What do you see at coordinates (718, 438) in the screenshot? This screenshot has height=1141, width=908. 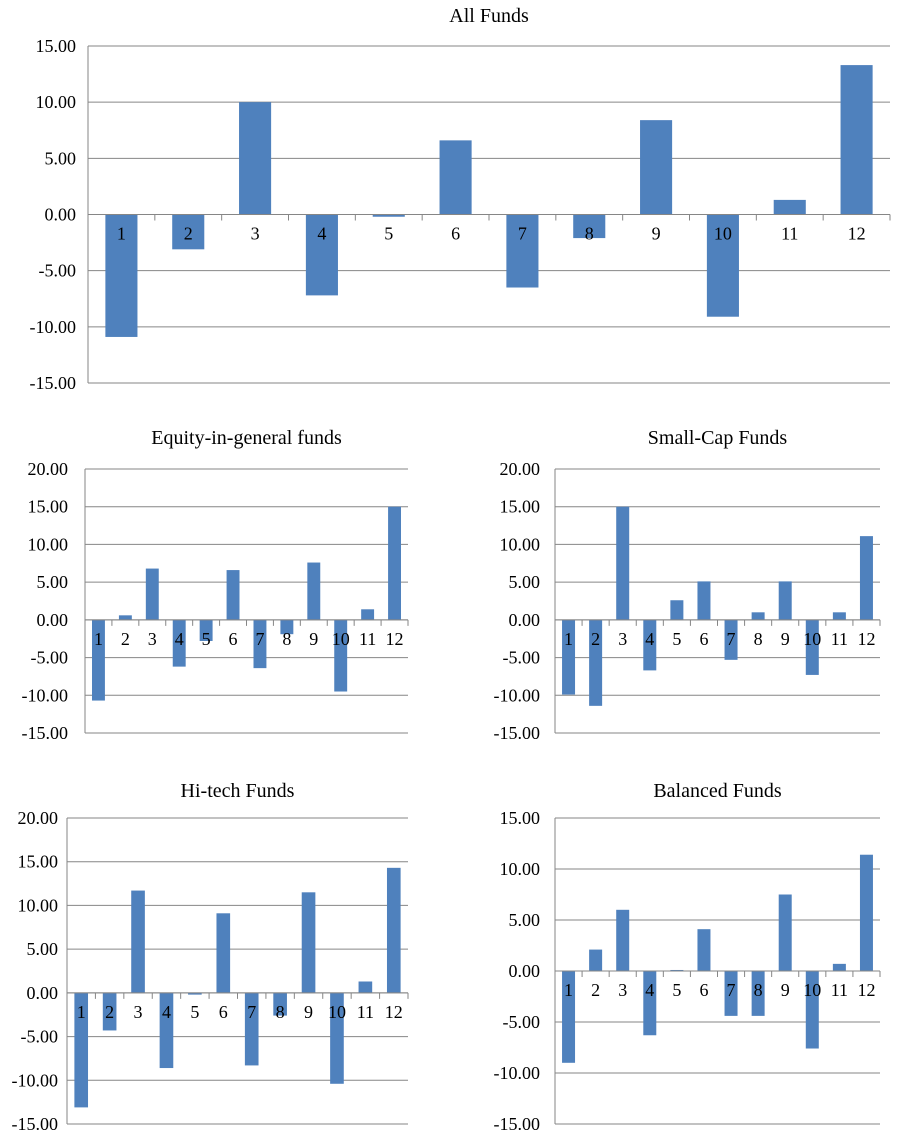 I see `chart-title: Small-Cap Funds` at bounding box center [718, 438].